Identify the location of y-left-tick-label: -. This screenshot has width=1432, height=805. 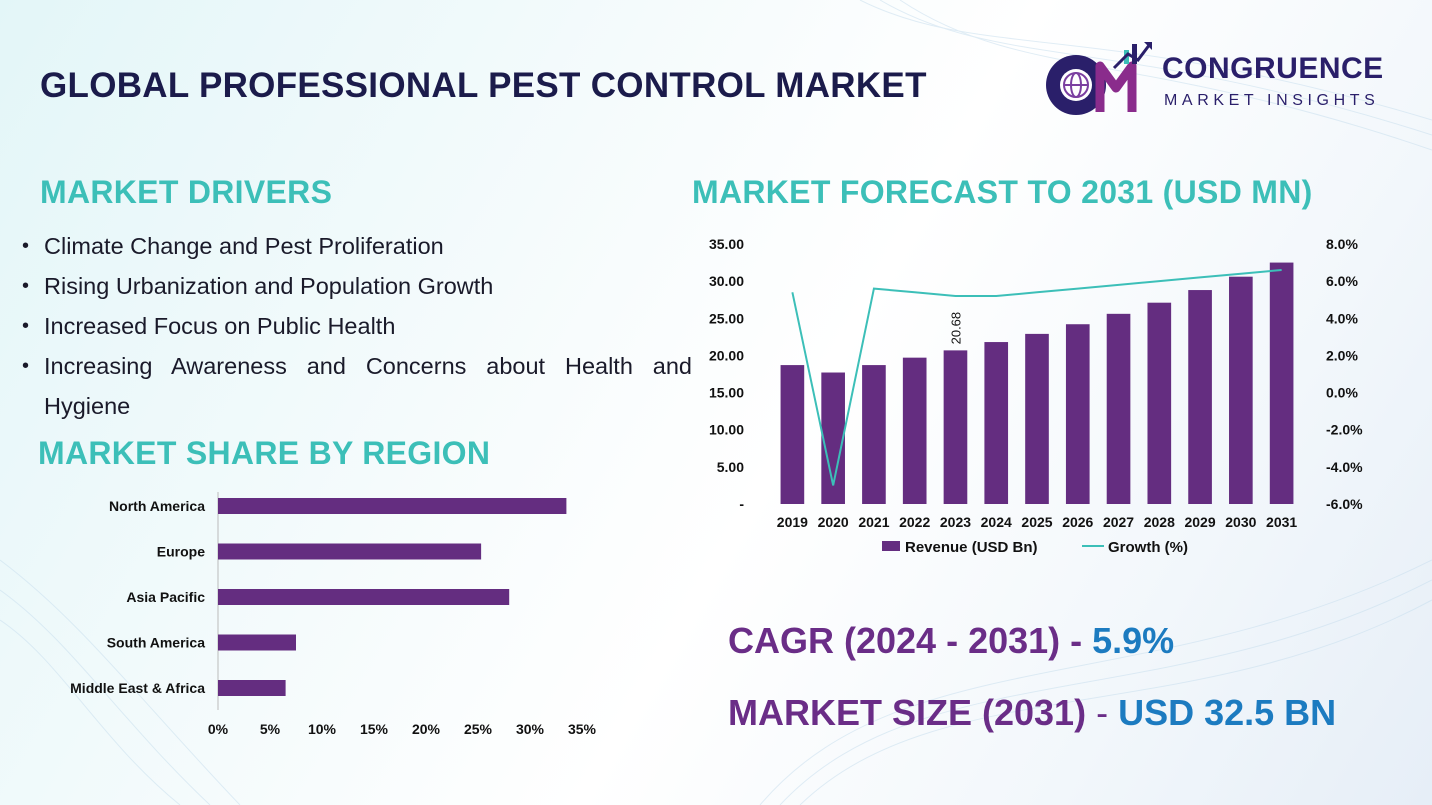
(741, 504).